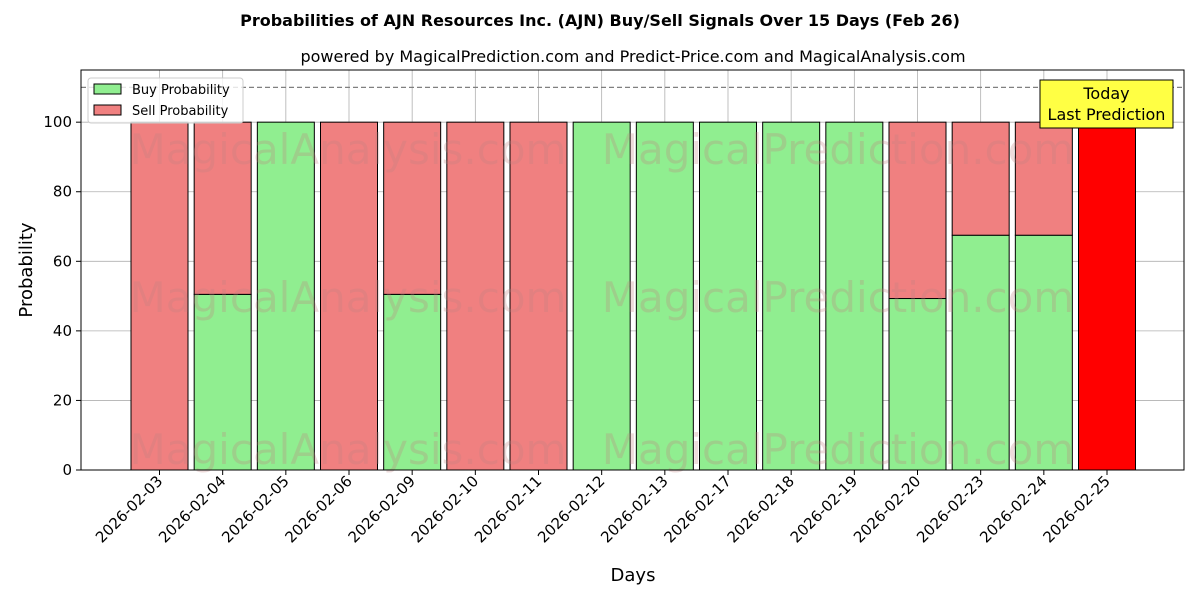 This screenshot has height=600, width=1200. What do you see at coordinates (318, 509) in the screenshot?
I see `x-tick-label: 2026-02-06` at bounding box center [318, 509].